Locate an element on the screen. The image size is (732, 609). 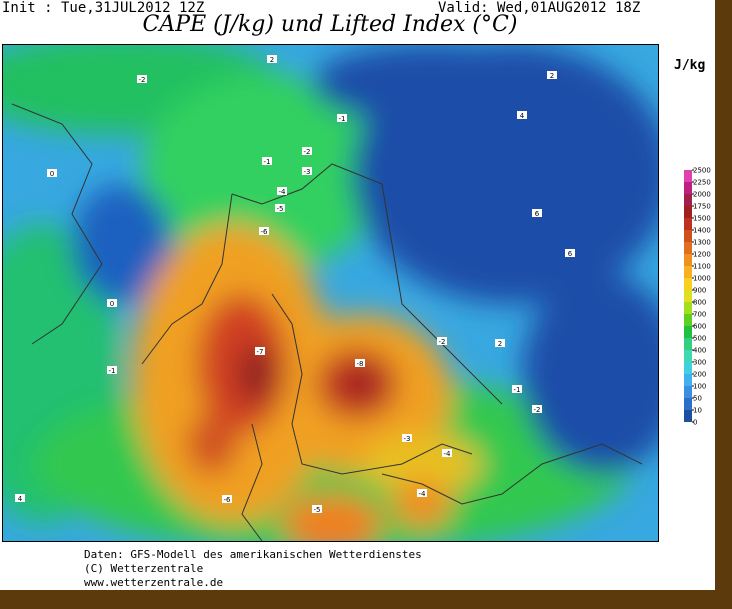
colorbar-label: 1500 is located at coordinates (702, 219).